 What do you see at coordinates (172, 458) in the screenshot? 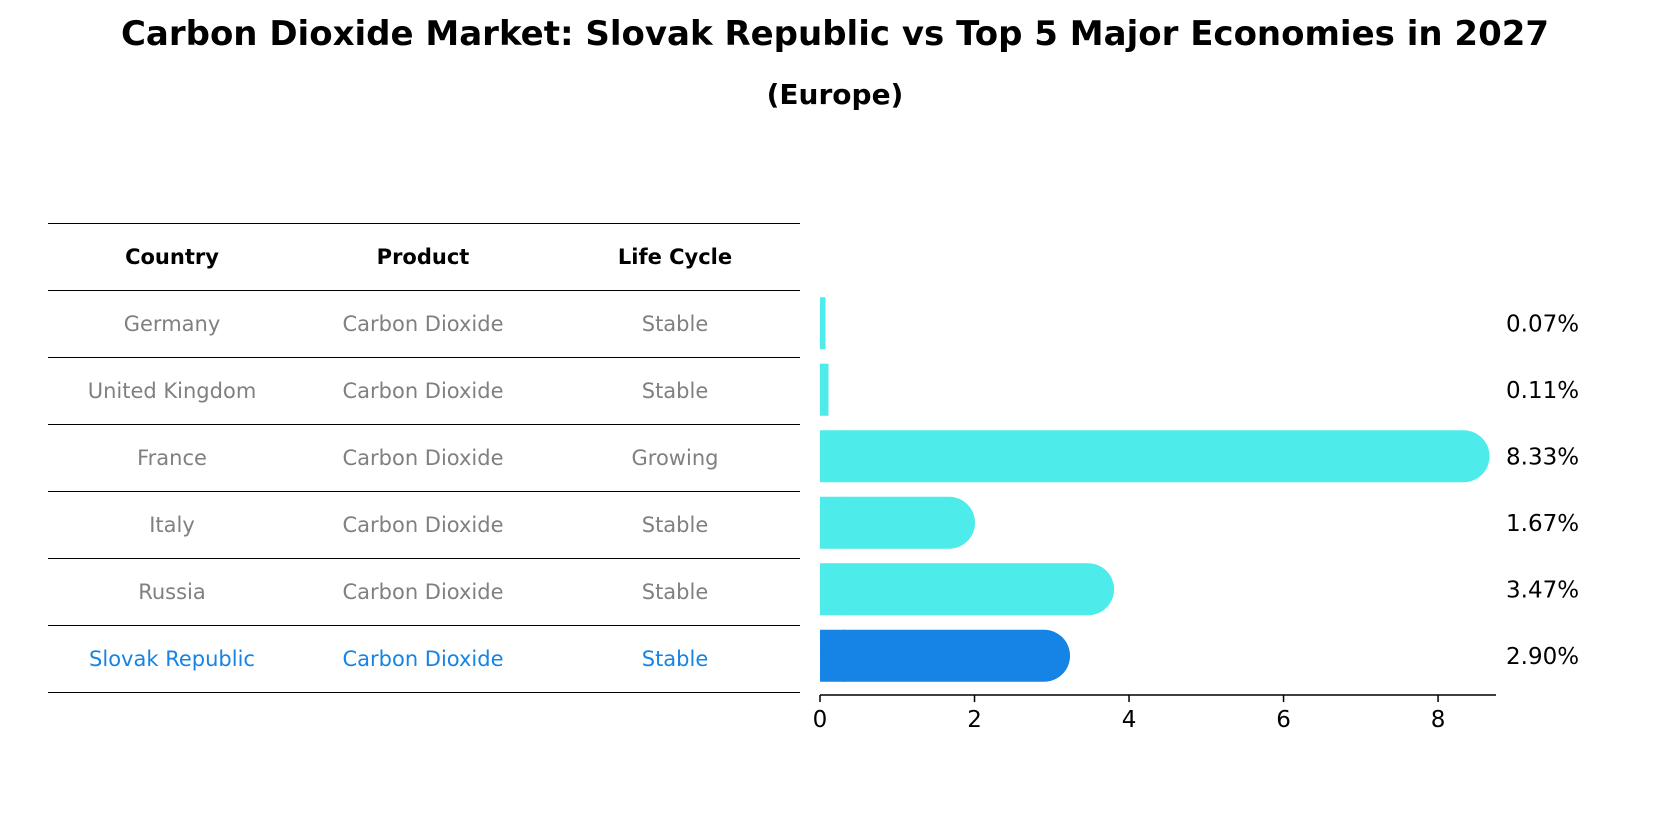
I see `country-cell: France` at bounding box center [172, 458].